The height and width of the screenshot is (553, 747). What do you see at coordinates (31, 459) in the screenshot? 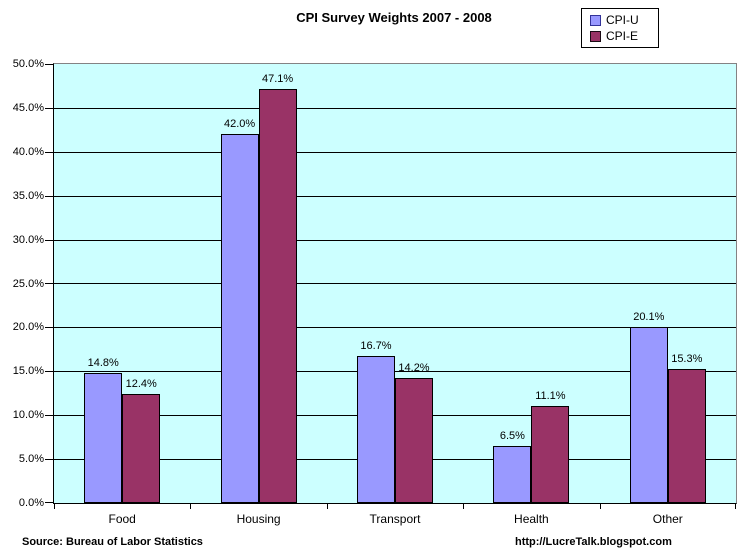
I see `y-axis-label: 5.0%` at bounding box center [31, 459].